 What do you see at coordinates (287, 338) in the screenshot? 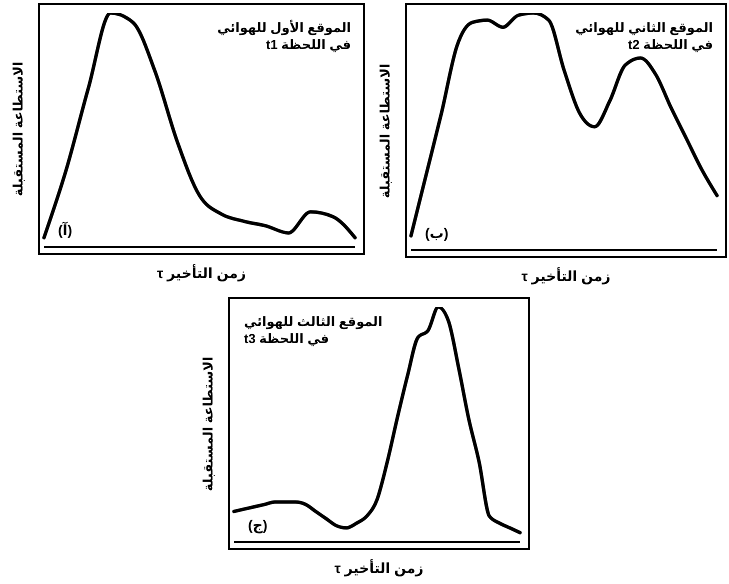
I see `text: في اللحظة t3` at bounding box center [287, 338].